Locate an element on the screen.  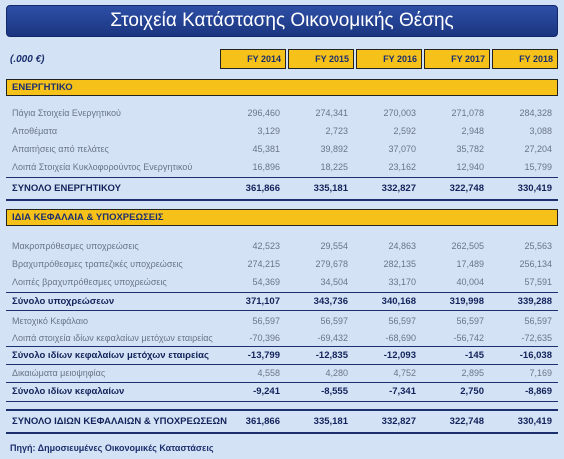
cell-value: 7,169 is located at coordinates (540, 373).